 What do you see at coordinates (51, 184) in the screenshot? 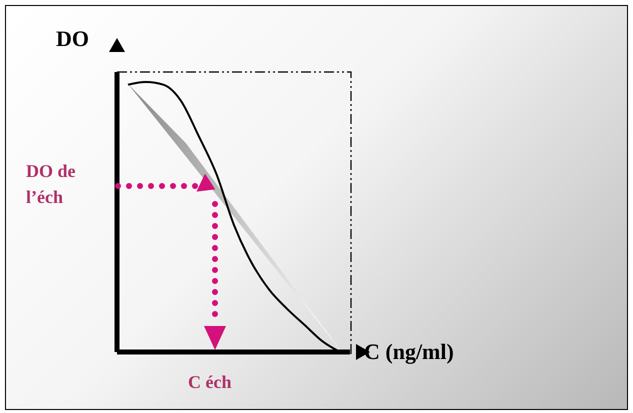
I see `text: DO de l’éch` at bounding box center [51, 184].